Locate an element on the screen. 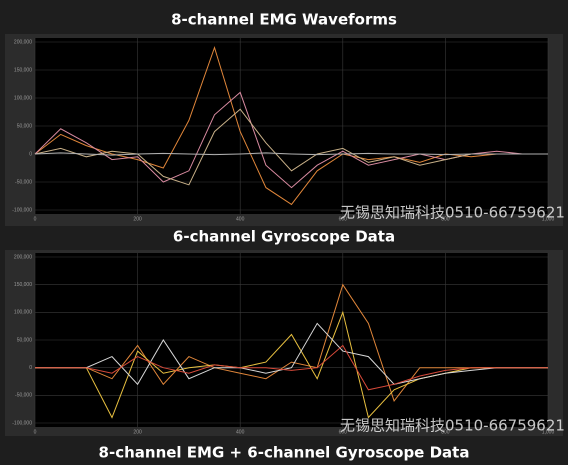 Image resolution: width=568 pixels, height=465 pixels. chart-title: 8-channel EMG Waveforms is located at coordinates (284, 20).